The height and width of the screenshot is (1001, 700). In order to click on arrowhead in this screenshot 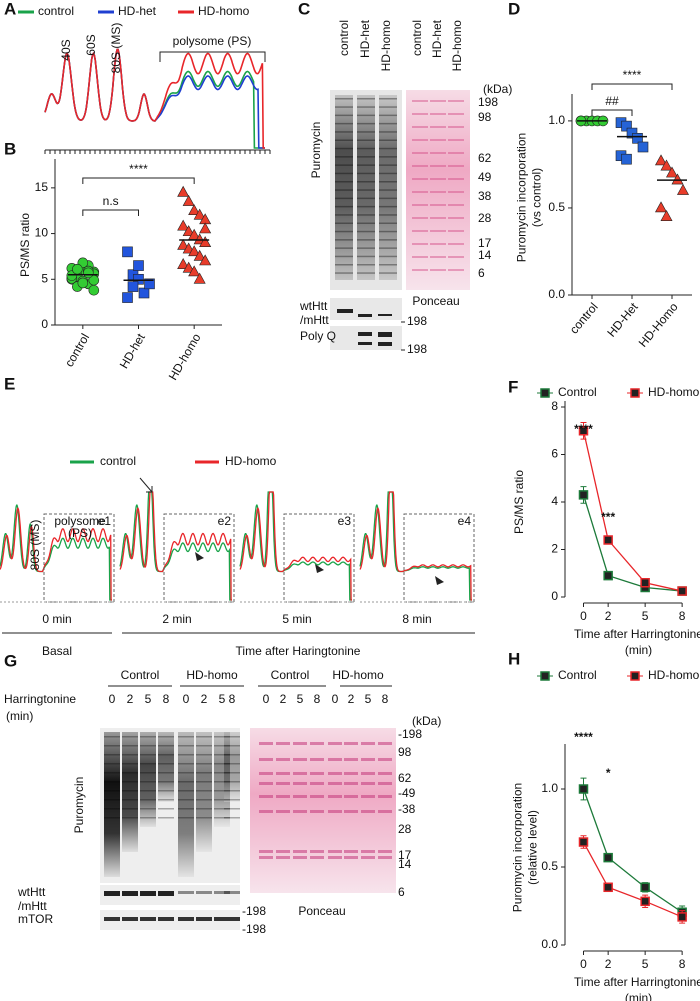, I will do `click(439, 580)`.